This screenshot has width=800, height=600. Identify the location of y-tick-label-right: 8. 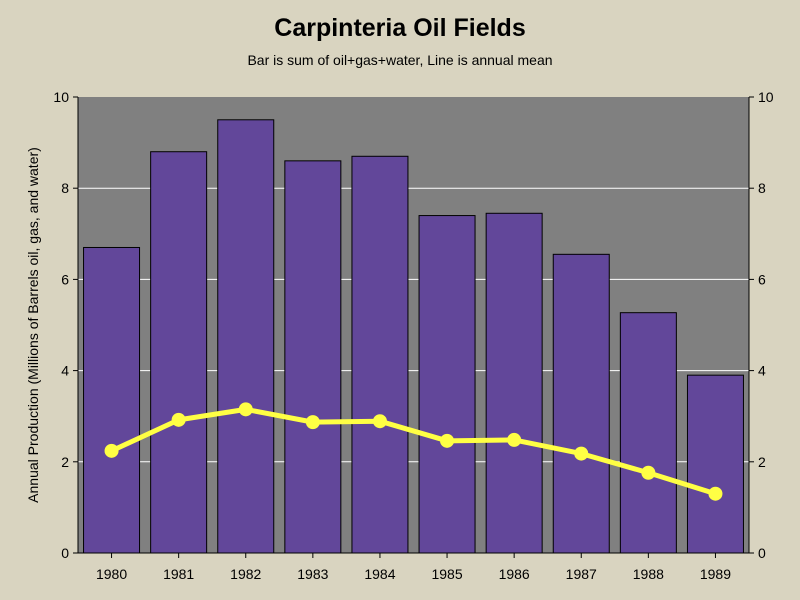
(762, 188).